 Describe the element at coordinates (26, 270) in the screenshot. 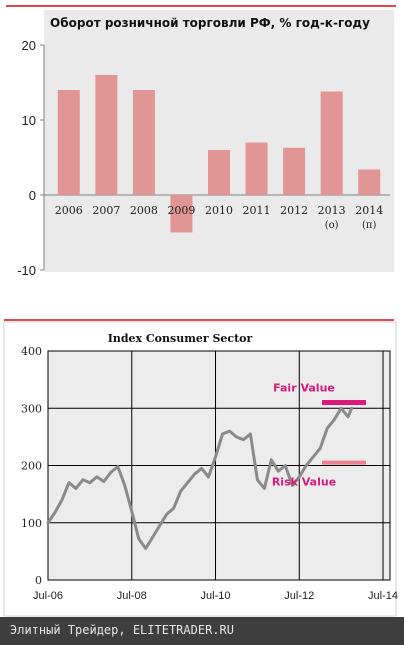

I see `chart1-y-tick-label: -10` at that location.